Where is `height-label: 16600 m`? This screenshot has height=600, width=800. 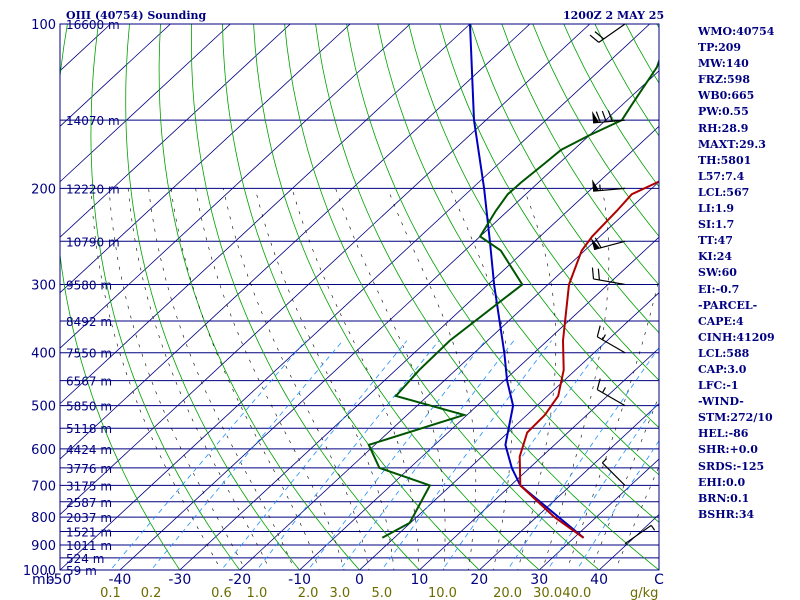 height-label: 16600 m is located at coordinates (93, 25).